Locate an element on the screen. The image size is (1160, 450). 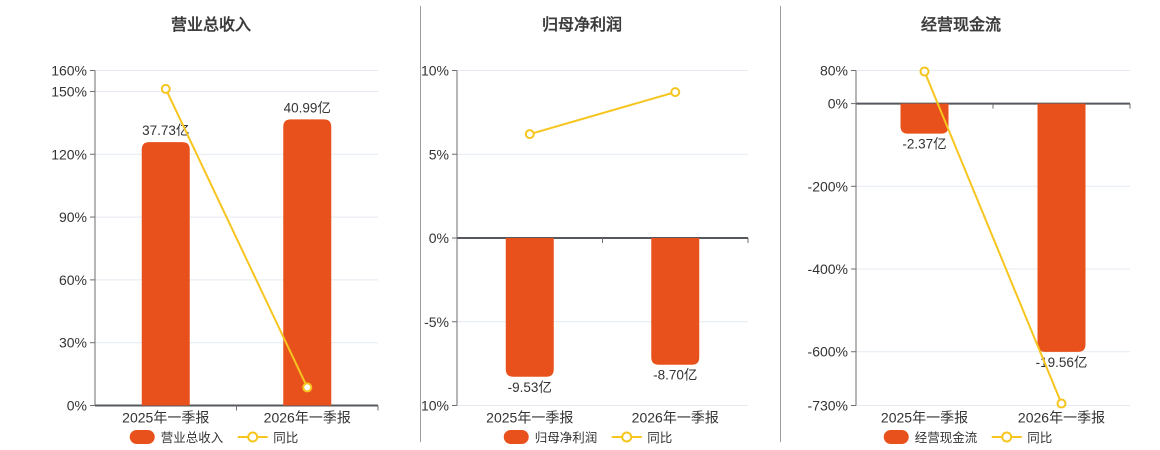
chart-legend: 经营现金流 同比 is located at coordinates (967, 436).